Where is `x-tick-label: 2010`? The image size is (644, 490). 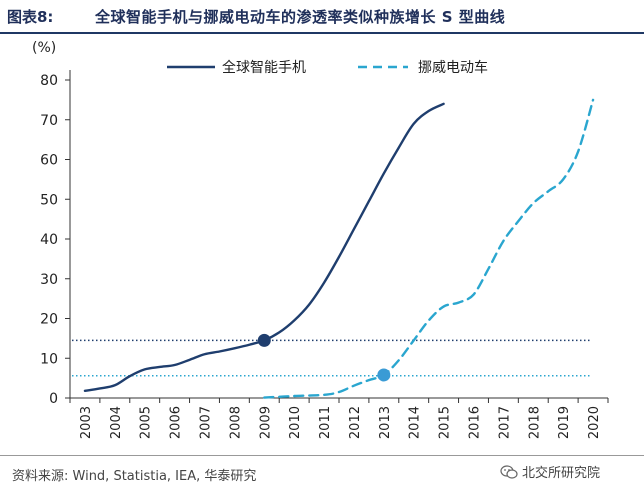
x-tick-label: 2010 is located at coordinates (295, 422).